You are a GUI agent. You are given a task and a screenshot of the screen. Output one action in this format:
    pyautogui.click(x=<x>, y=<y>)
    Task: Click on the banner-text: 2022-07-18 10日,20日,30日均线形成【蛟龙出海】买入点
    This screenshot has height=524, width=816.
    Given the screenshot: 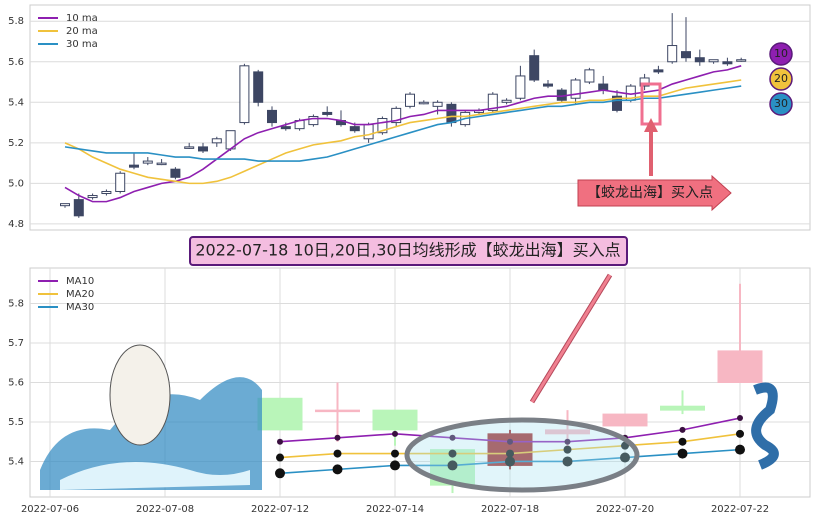 What is the action you would take?
    pyautogui.click(x=407, y=250)
    